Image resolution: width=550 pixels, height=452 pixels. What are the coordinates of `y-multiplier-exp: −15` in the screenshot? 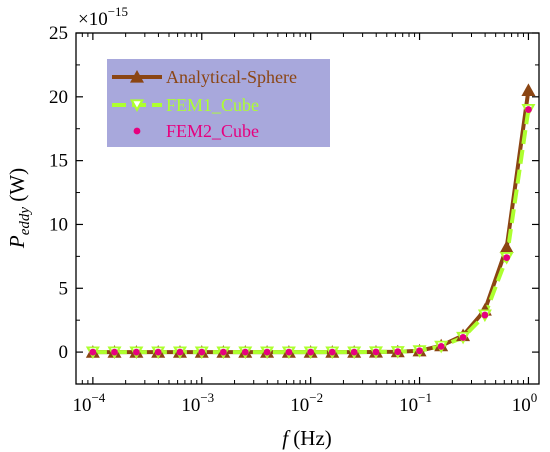 It's located at (118, 11).